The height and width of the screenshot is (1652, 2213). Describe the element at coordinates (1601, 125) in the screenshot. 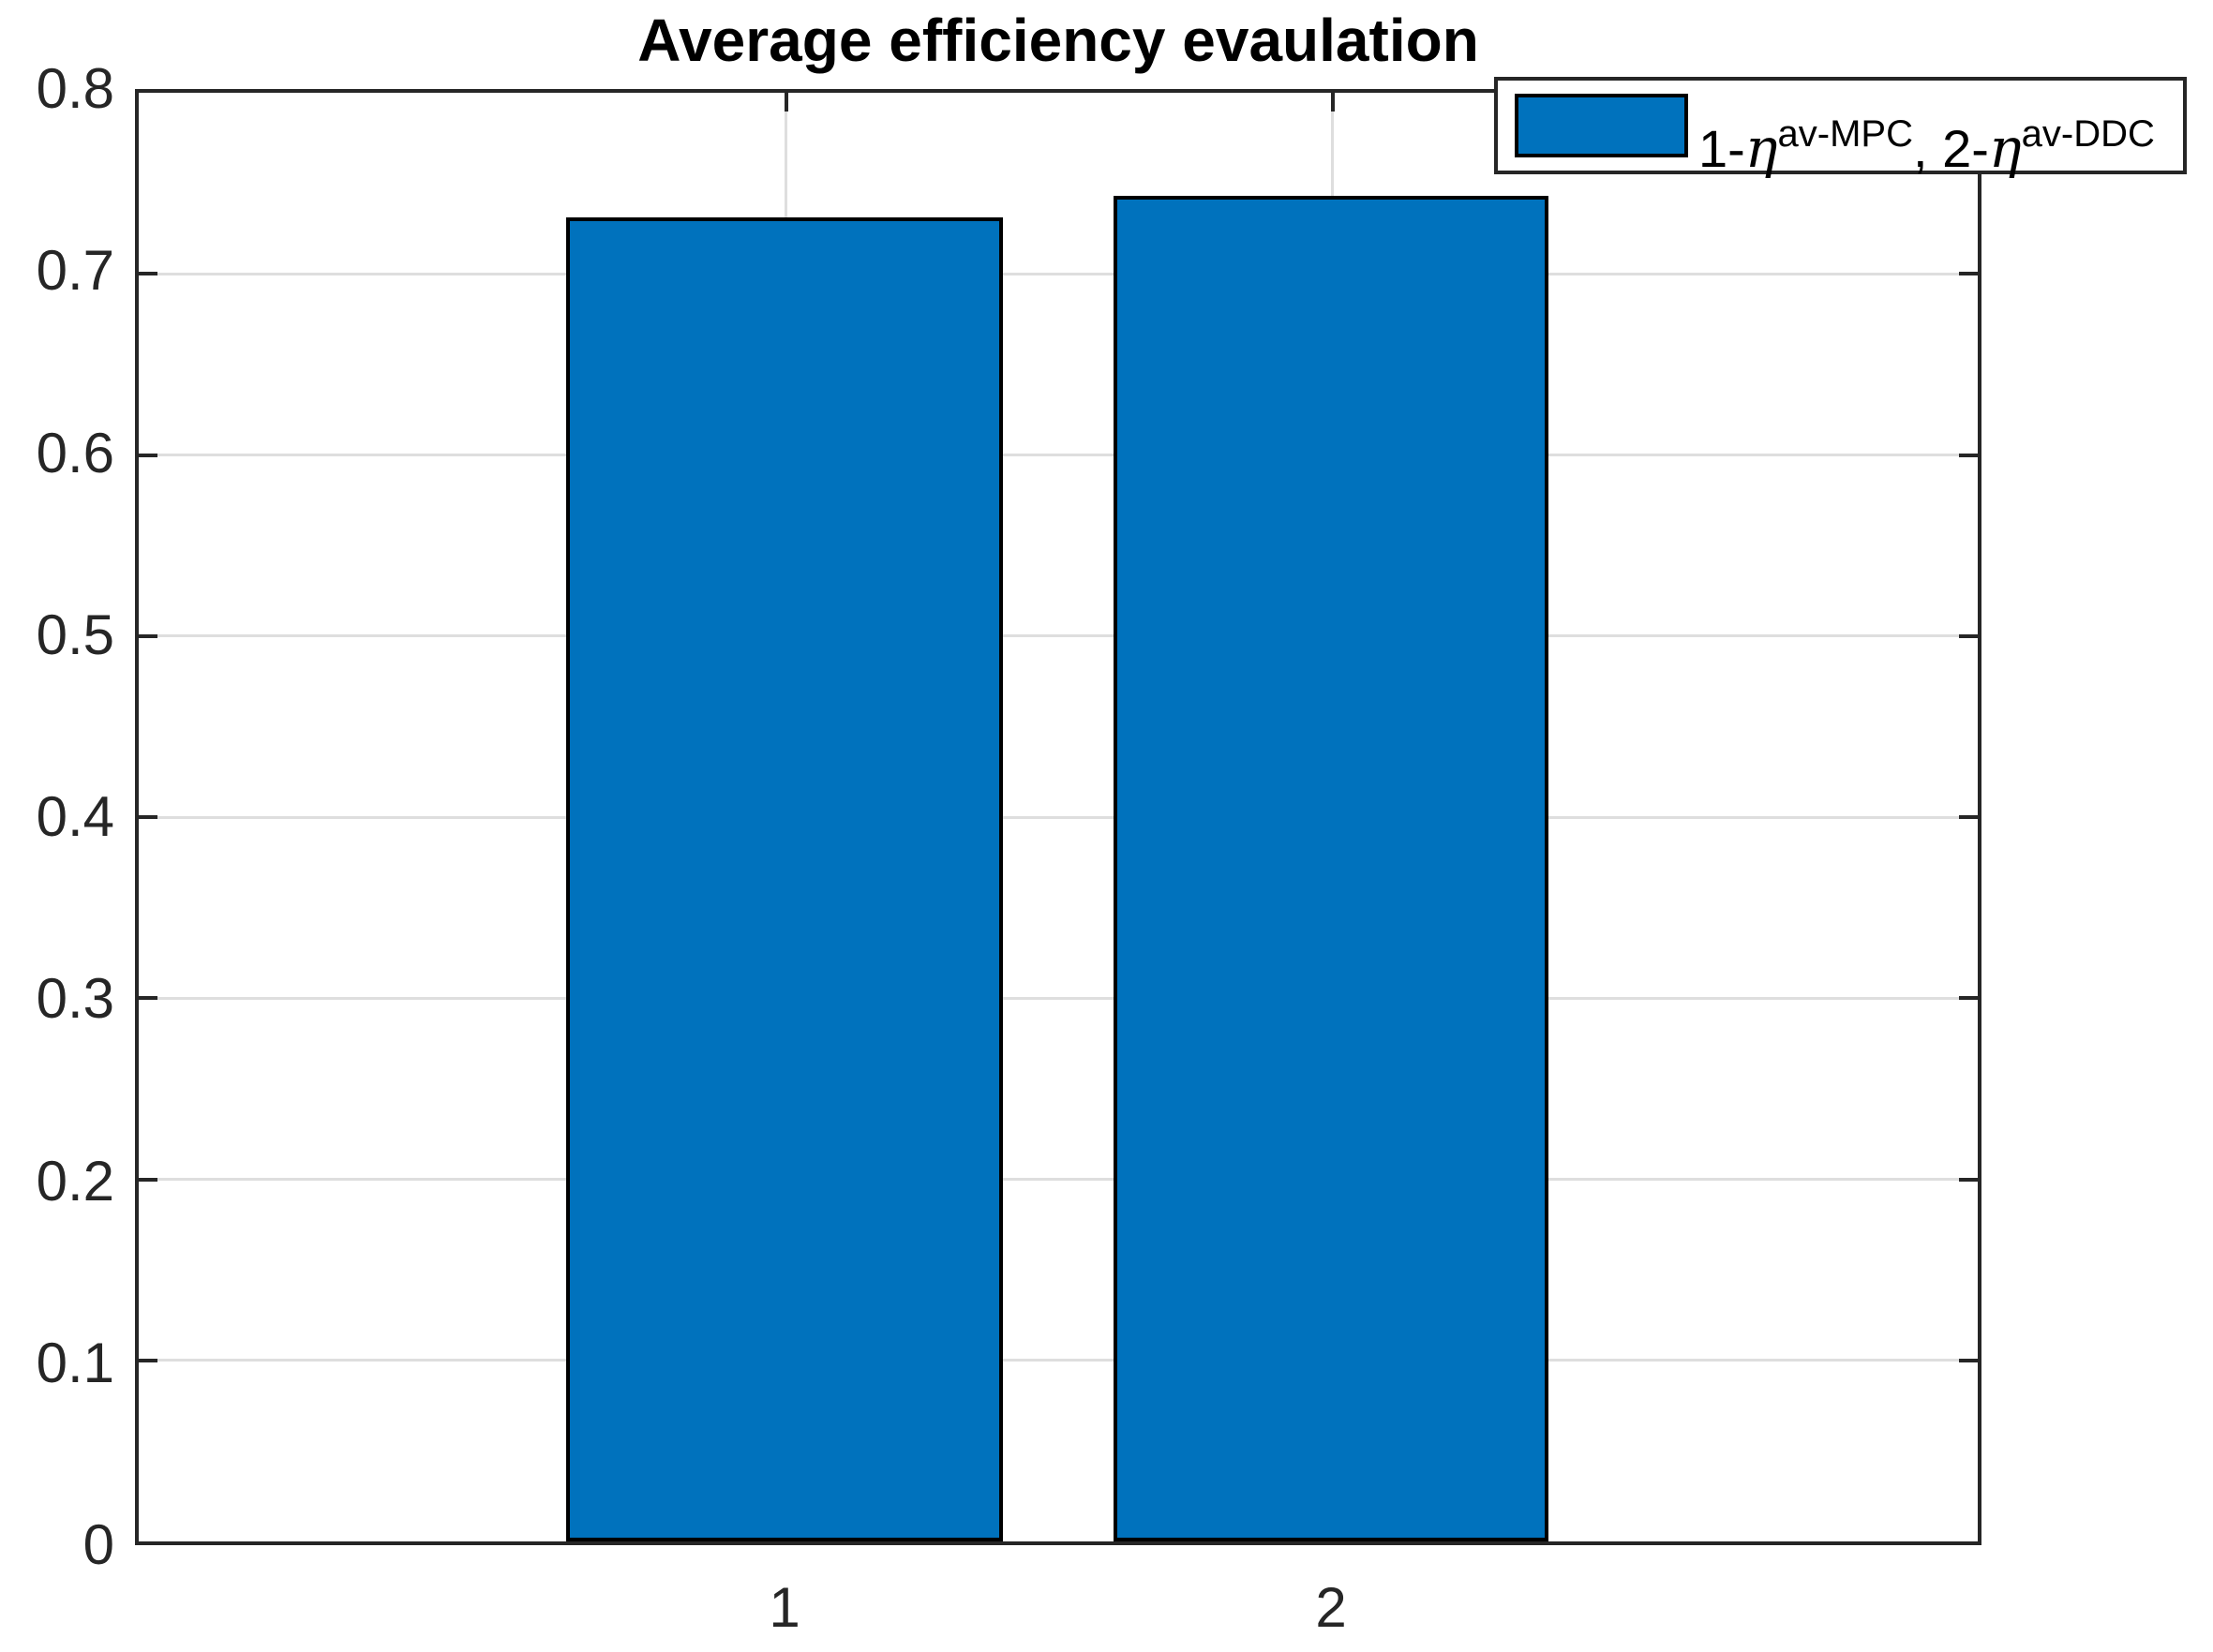

I see `legend-swatch` at that location.